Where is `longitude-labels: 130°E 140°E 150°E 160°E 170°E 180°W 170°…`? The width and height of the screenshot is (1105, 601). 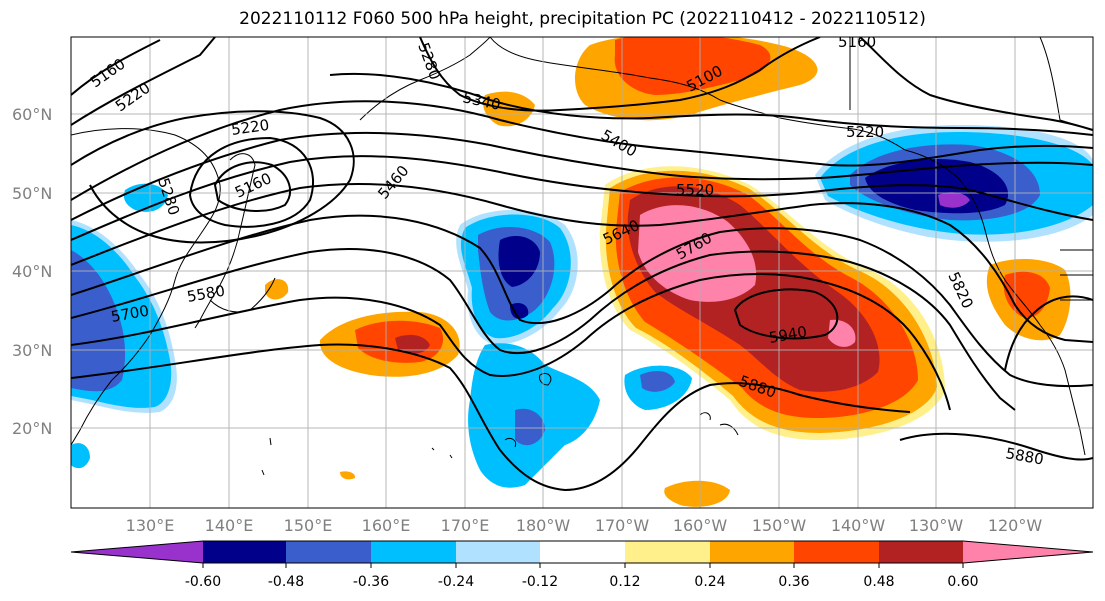 longitude-labels: 130°E 140°E 150°E 160°E 170°E 180°W 170°… is located at coordinates (584, 525).